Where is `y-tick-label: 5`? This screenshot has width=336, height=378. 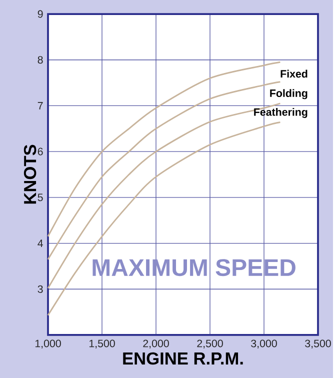
y-tick-label: 5 is located at coordinates (40, 198).